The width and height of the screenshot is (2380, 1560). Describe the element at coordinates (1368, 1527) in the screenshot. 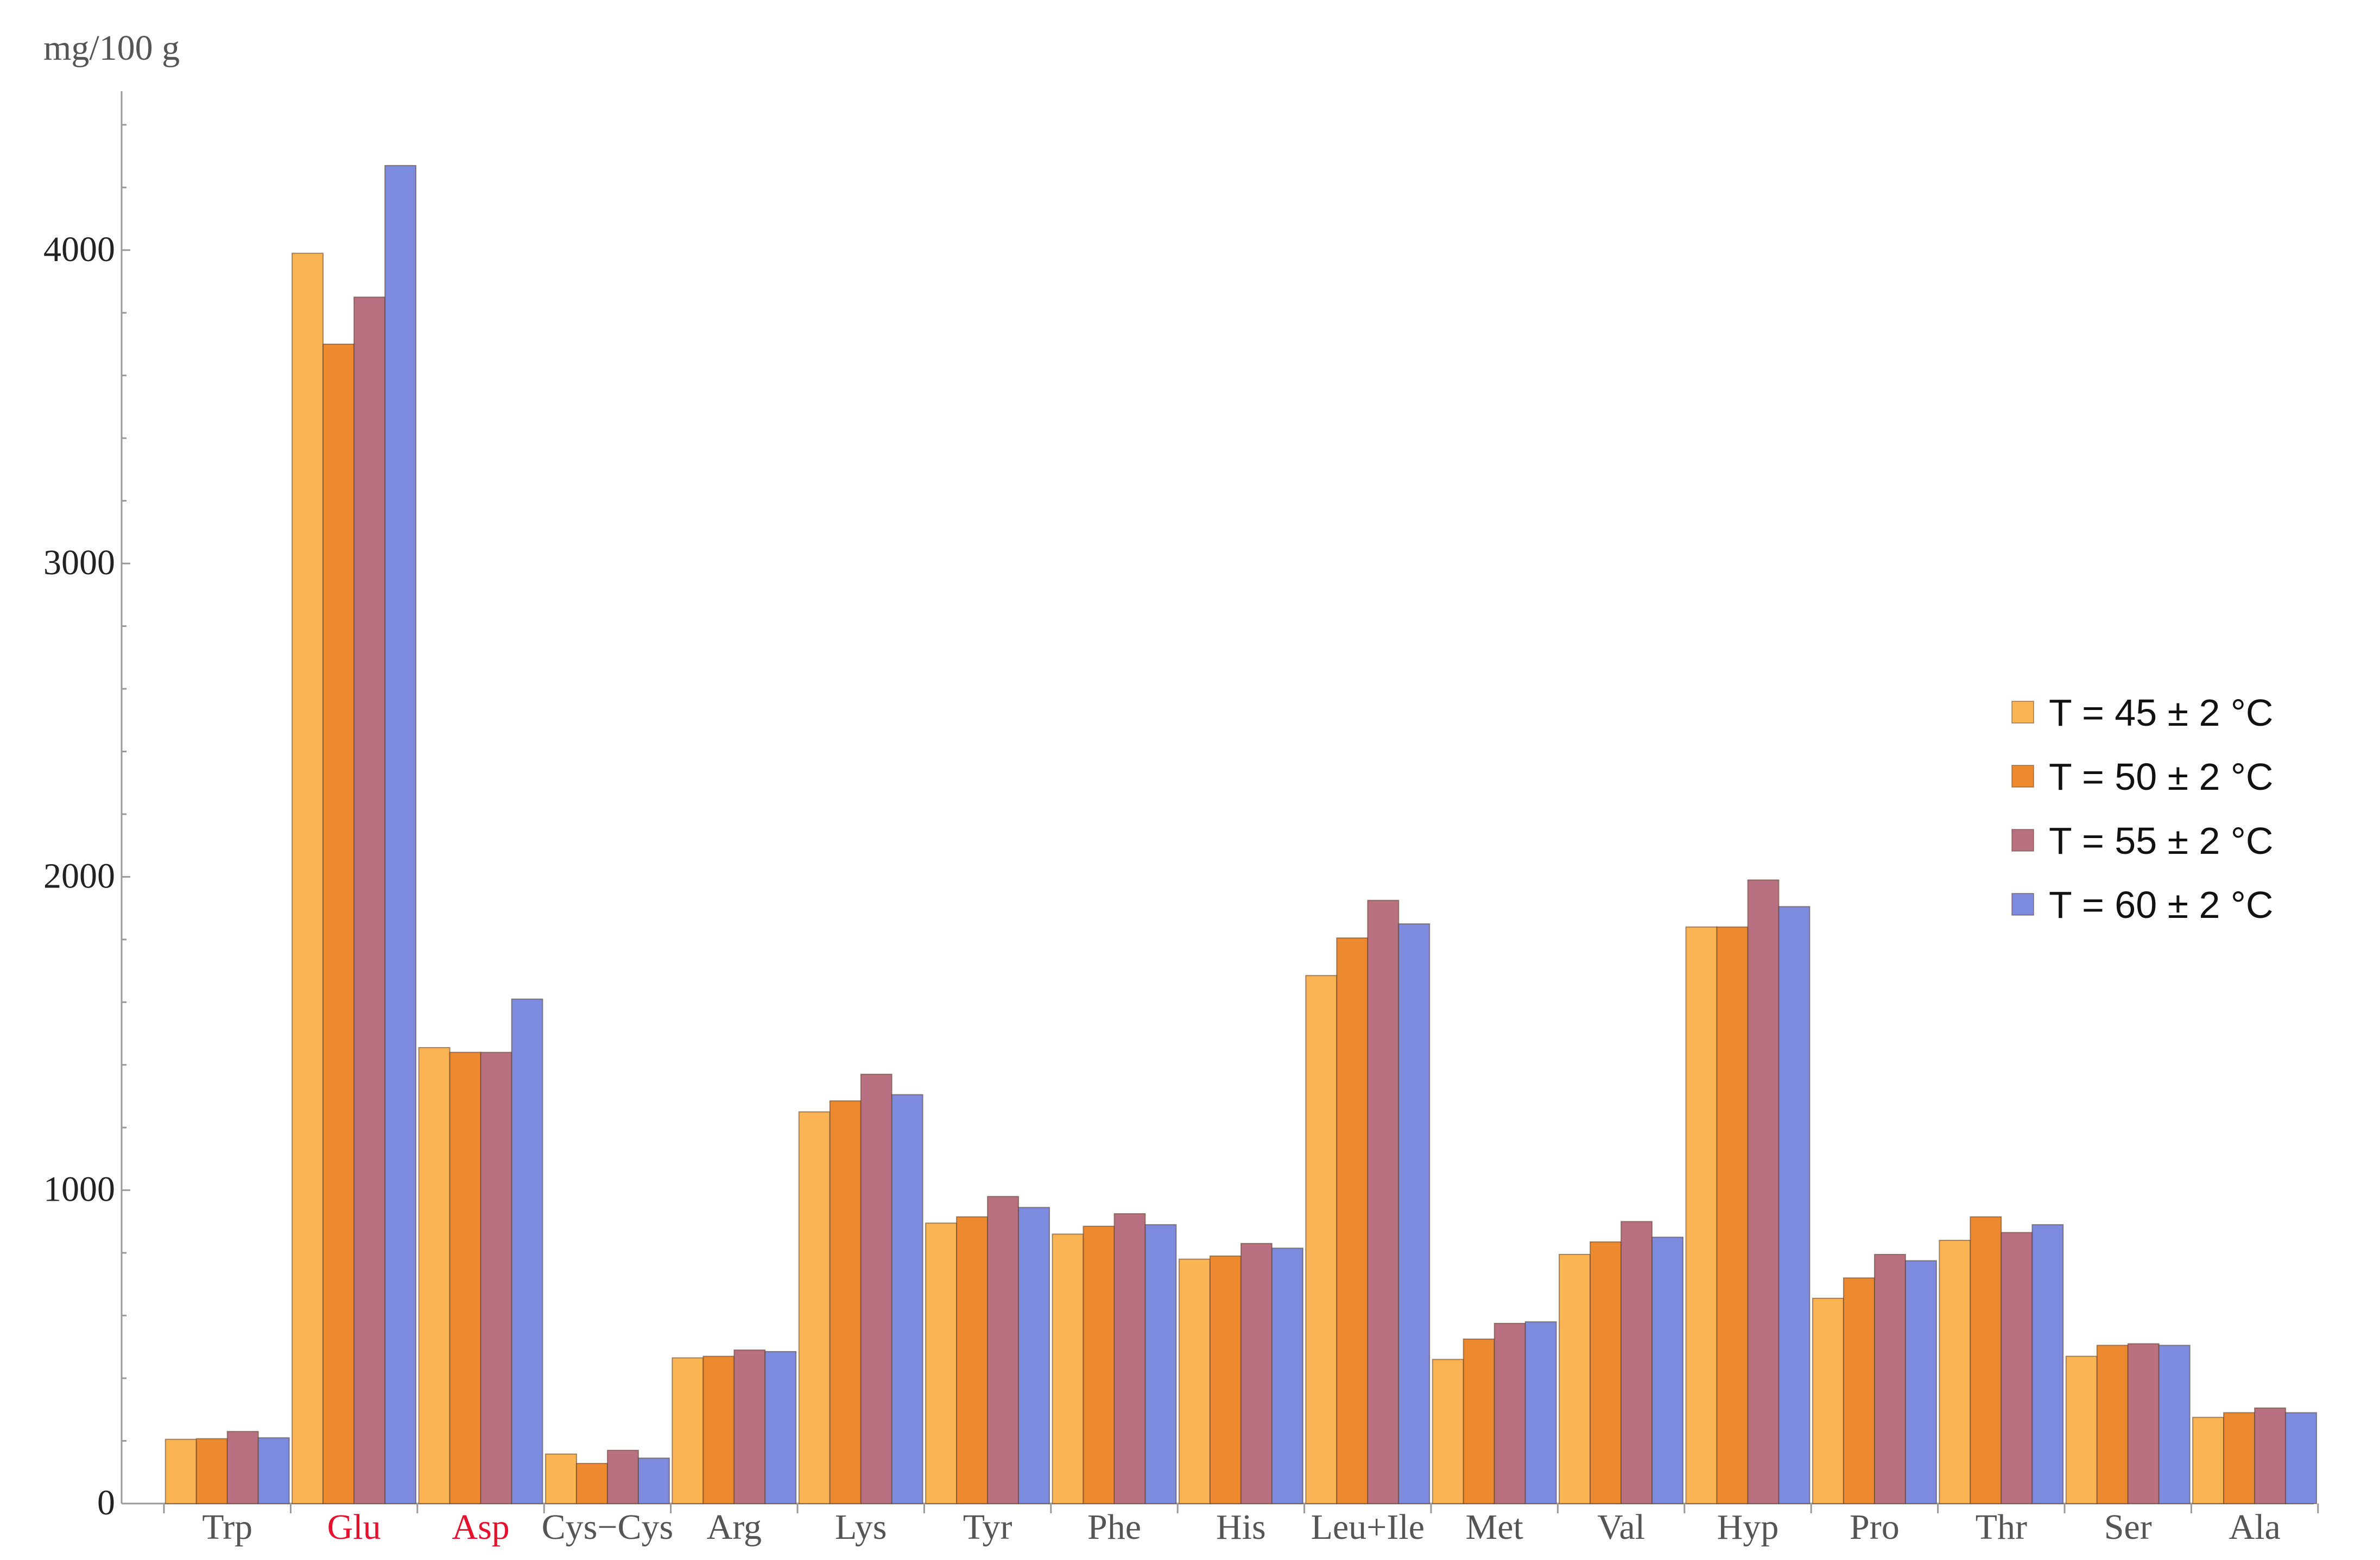

I see `category-label: Leu+Ile` at that location.